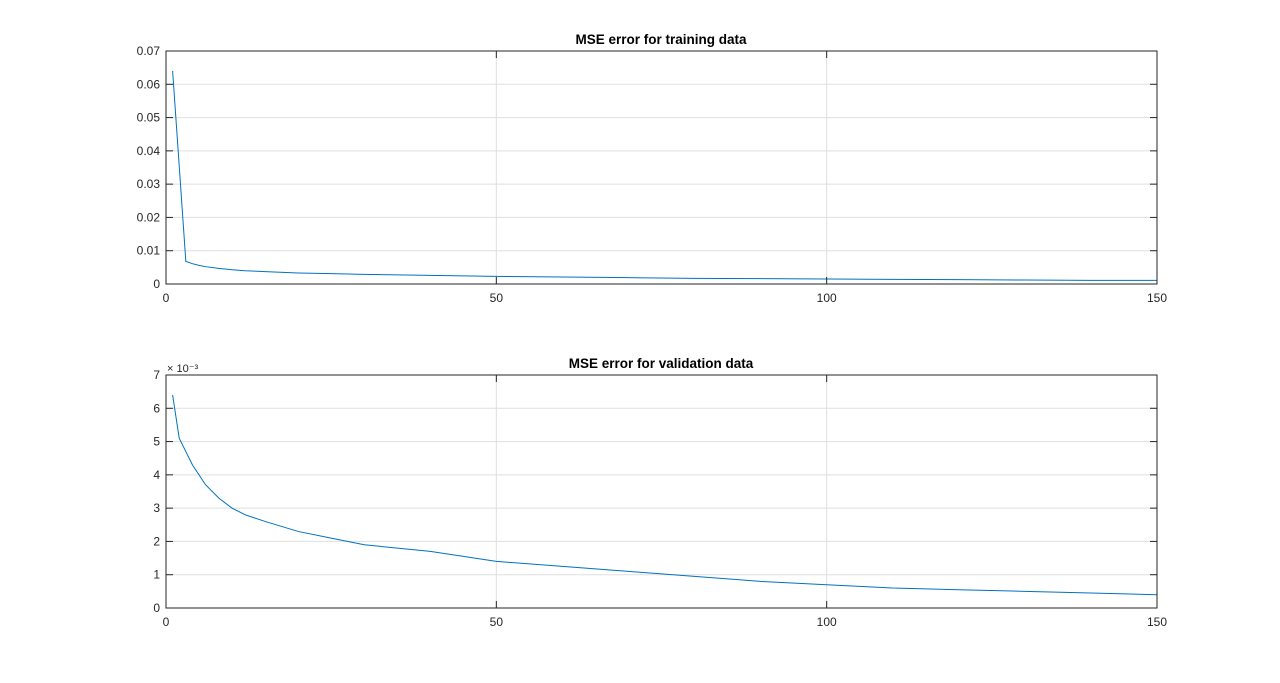 The image size is (1280, 683). I want to click on y-tick-label-validation: 5, so click(156, 442).